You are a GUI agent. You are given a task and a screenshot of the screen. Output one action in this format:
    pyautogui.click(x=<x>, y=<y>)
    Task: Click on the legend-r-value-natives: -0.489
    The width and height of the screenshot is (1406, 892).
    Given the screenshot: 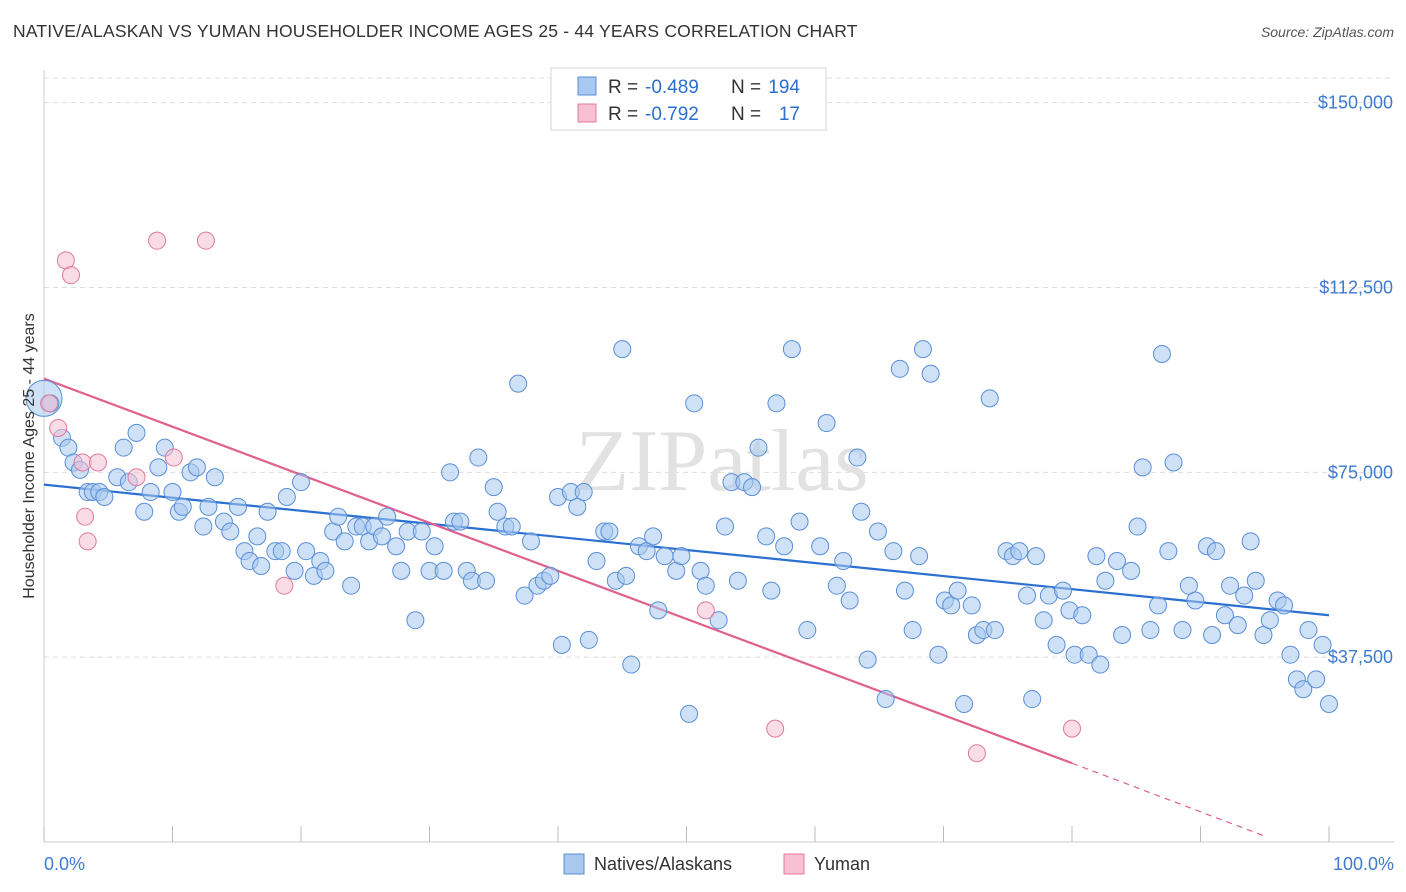 What is the action you would take?
    pyautogui.click(x=672, y=87)
    